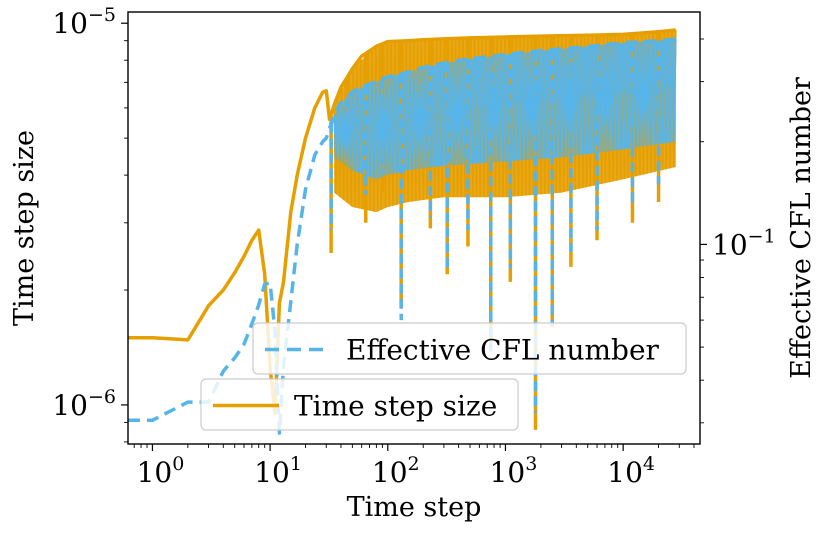  Describe the element at coordinates (278, 471) in the screenshot. I see `x-tick-label: 101` at that location.